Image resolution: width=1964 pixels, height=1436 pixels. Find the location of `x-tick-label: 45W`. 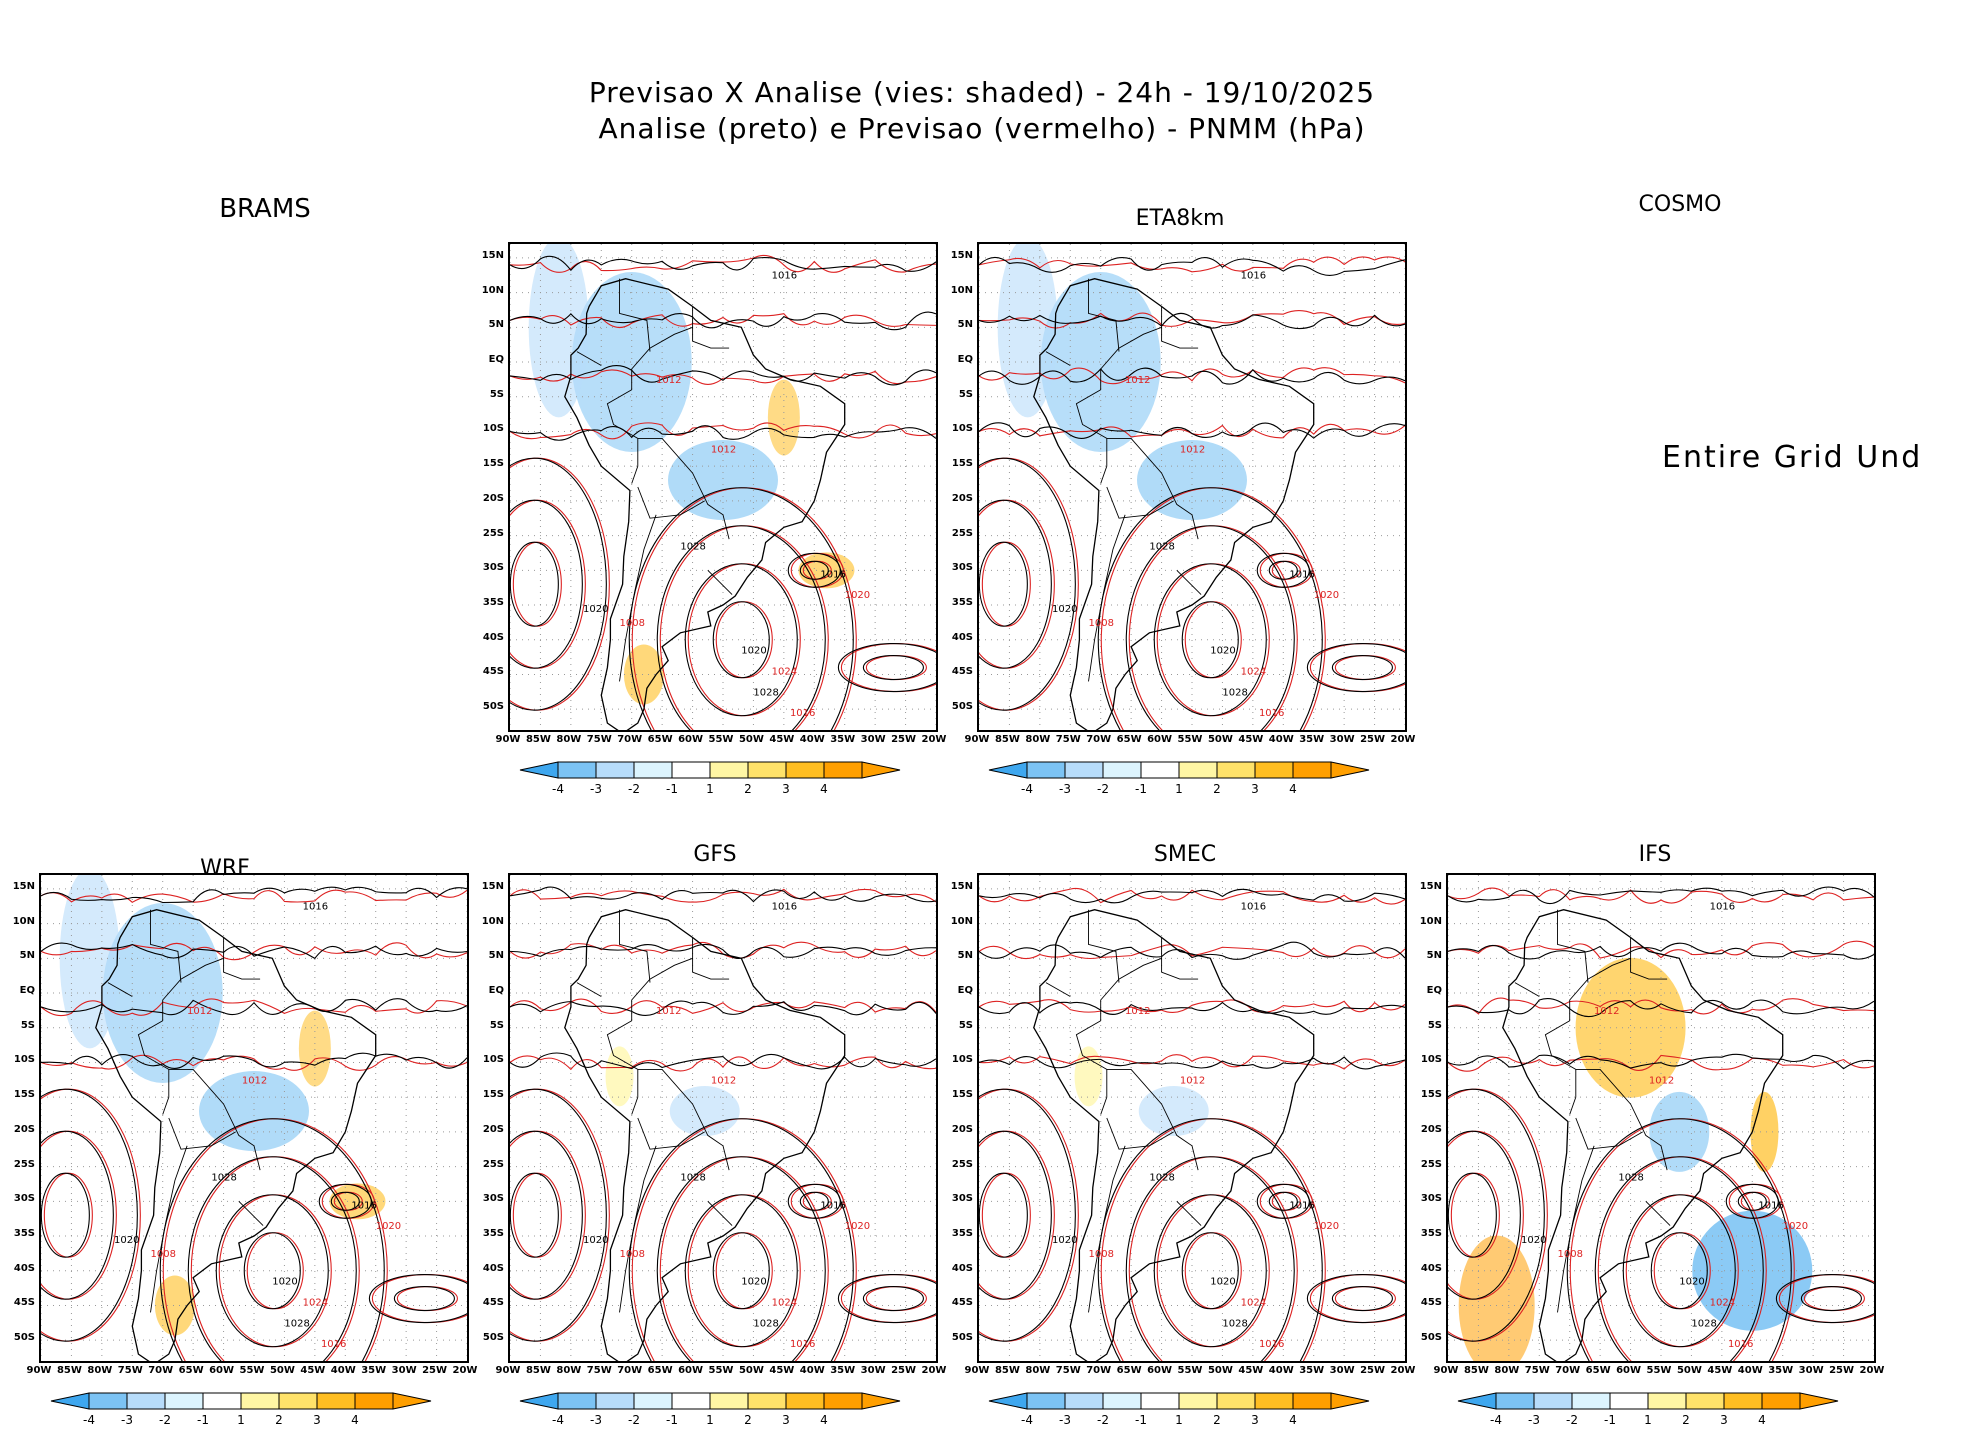

x-tick-label: 45W is located at coordinates (1720, 1370).